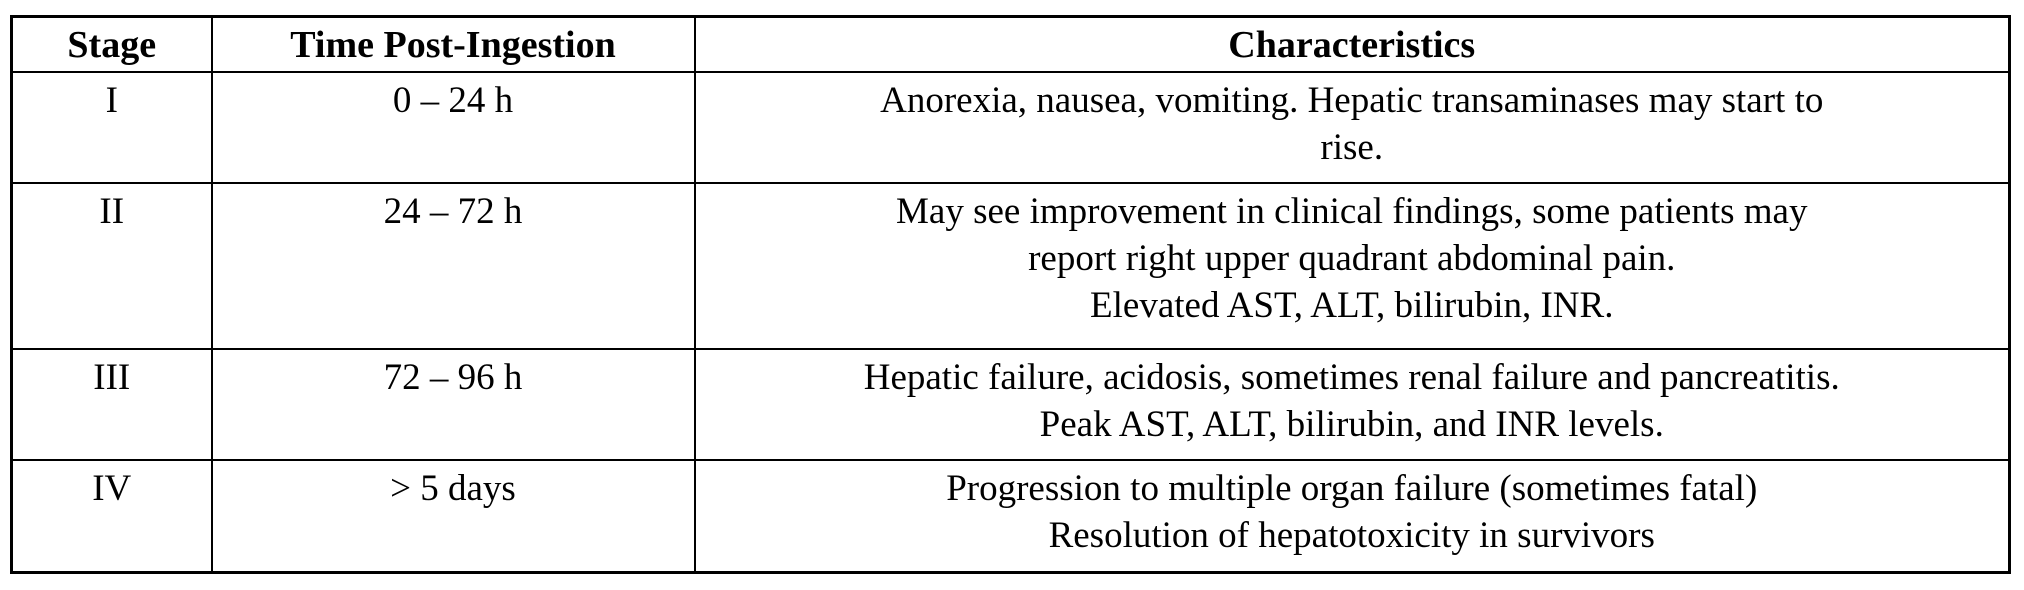 The height and width of the screenshot is (590, 2024). I want to click on time-cell: 24 – 72 h, so click(453, 266).